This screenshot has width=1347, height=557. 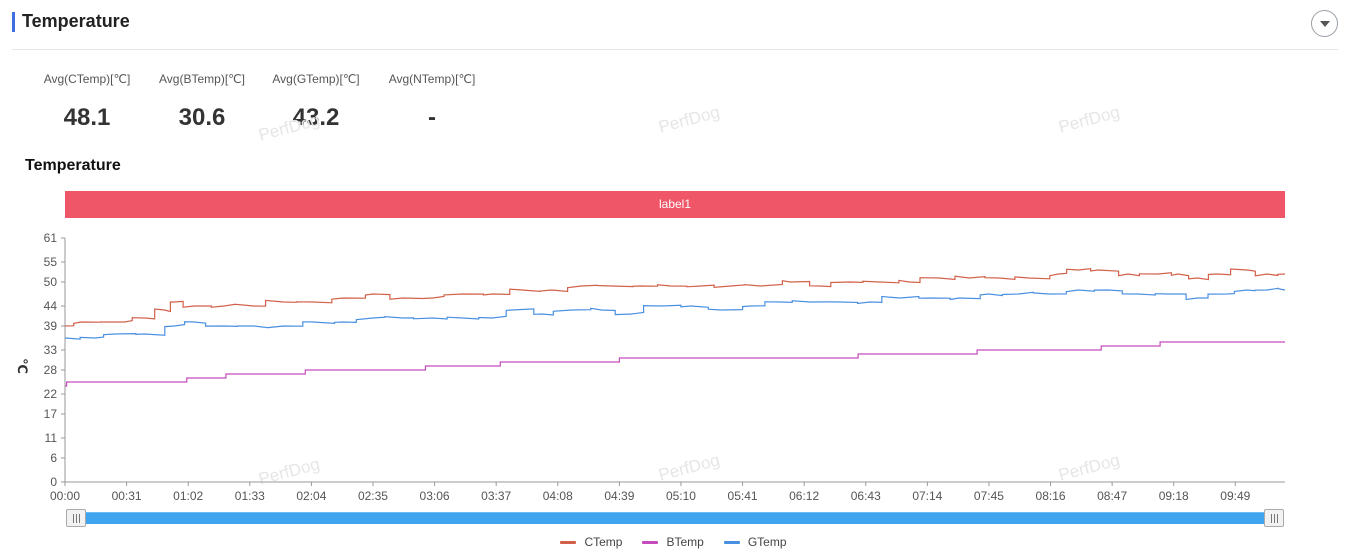 I want to click on legend-label: GTemp, so click(x=767, y=542).